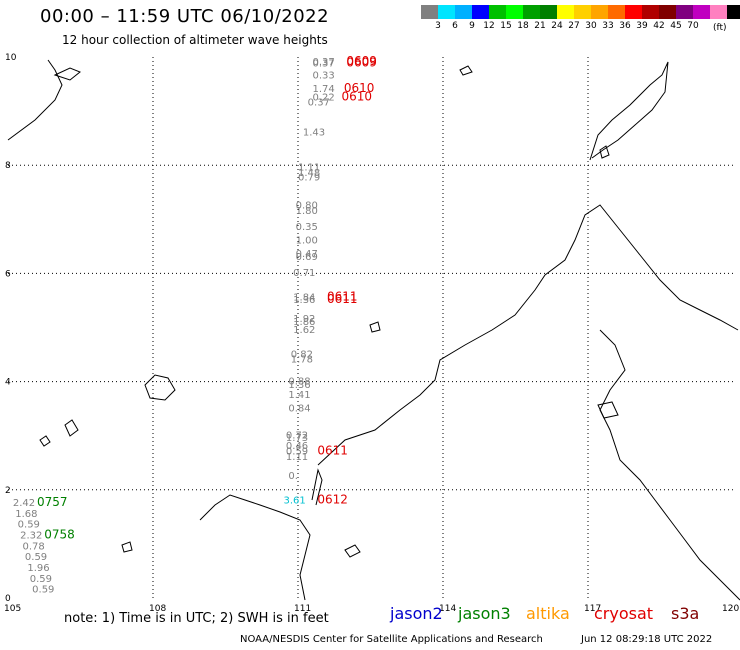 The height and width of the screenshot is (650, 740). I want to click on scale-label: 36, so click(625, 26).